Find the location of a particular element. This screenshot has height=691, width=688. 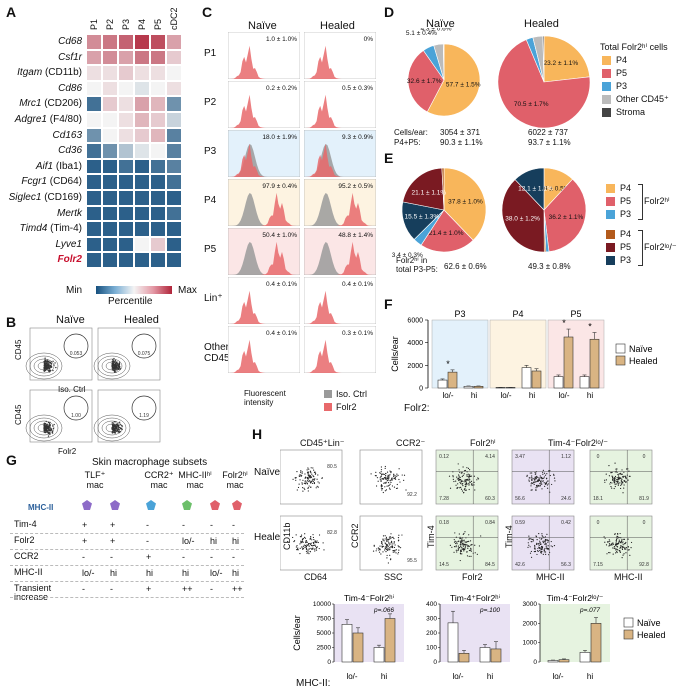

contour is located at coordinates (44, 428).